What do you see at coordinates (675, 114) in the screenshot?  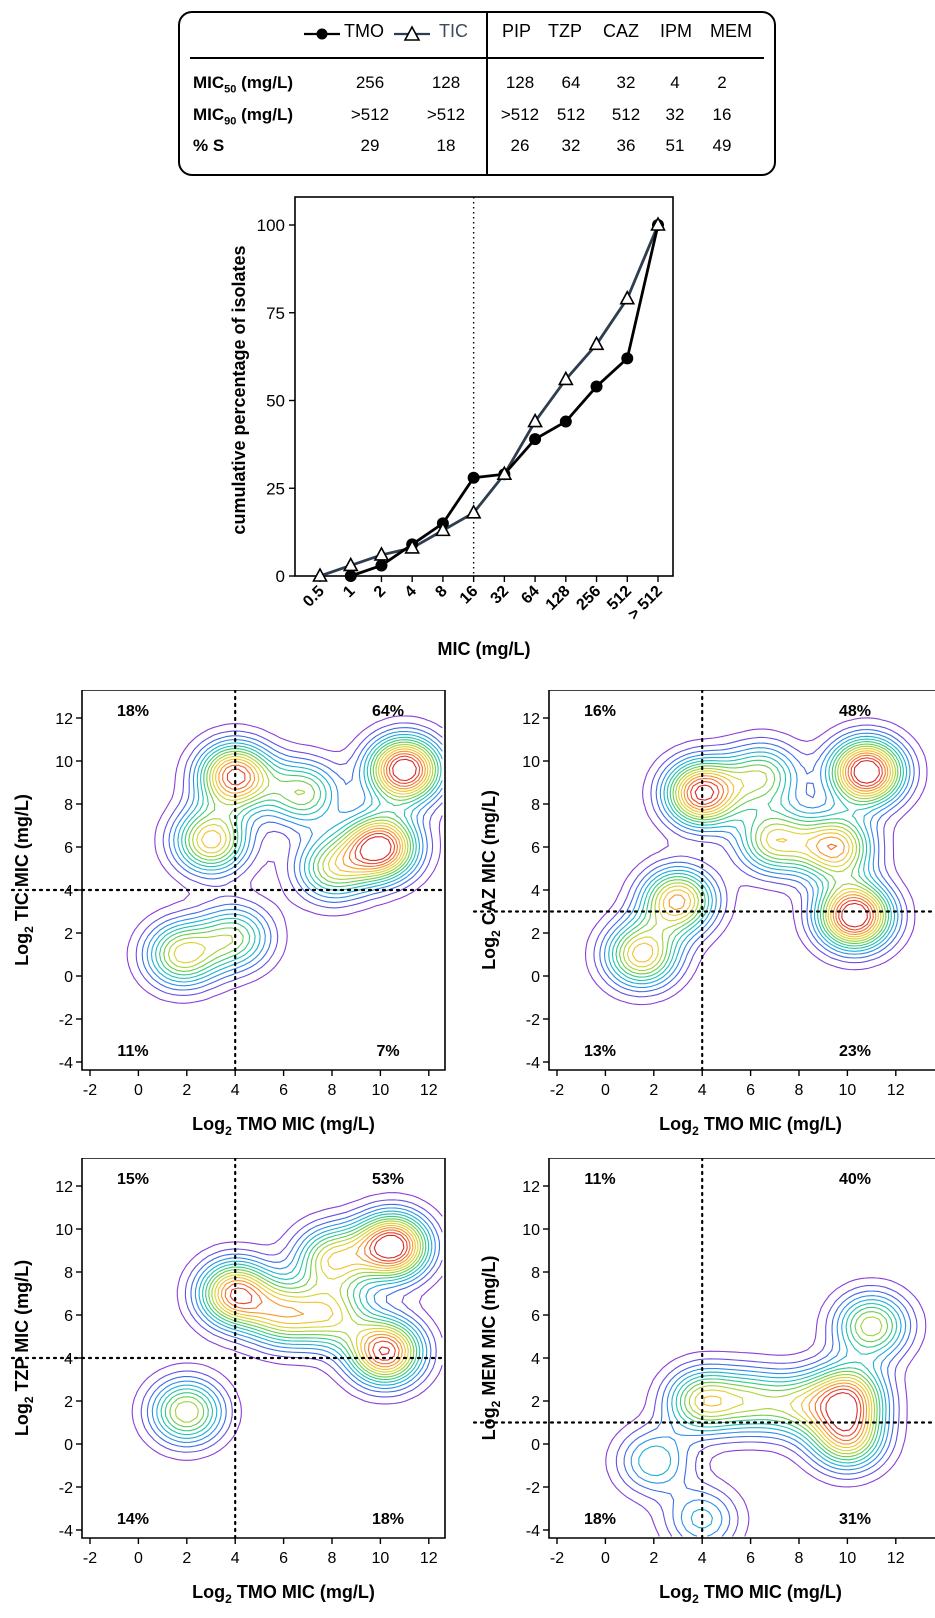 I see `table-cell: 32` at bounding box center [675, 114].